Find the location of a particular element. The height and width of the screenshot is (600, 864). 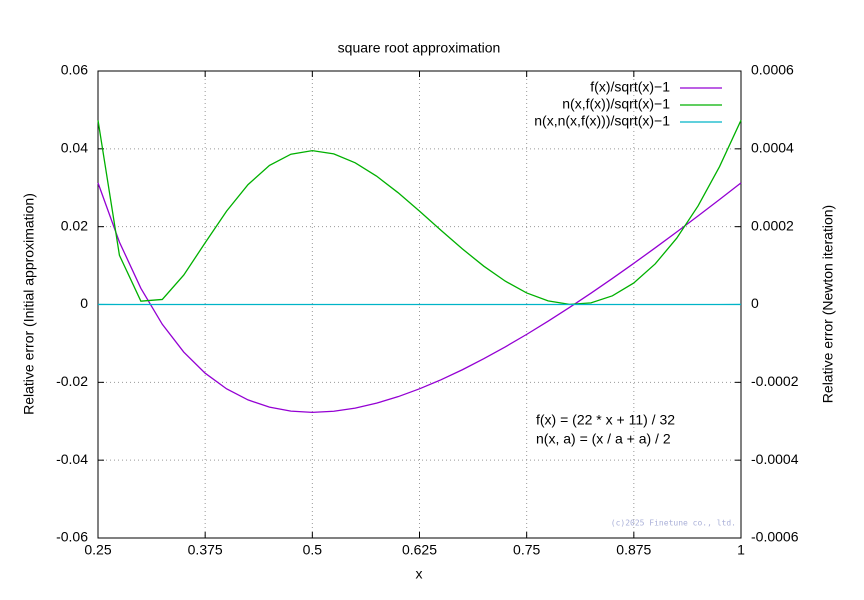

y-tick-label: -0.02 is located at coordinates (72, 381).